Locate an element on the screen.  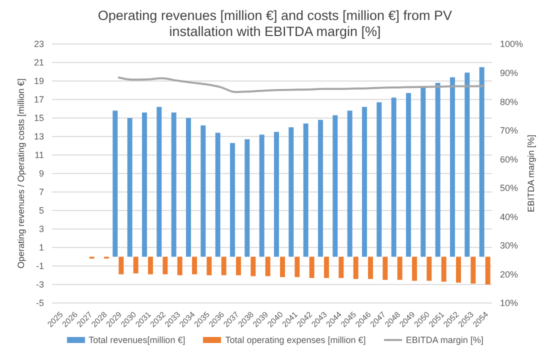
y2-tick-label: 30% is located at coordinates (509, 245).